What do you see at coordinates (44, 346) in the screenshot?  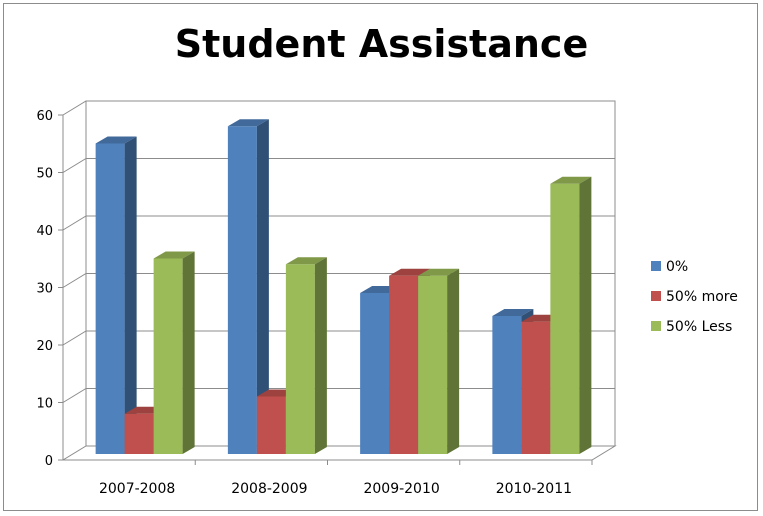 I see `y-tick-label: 20` at bounding box center [44, 346].